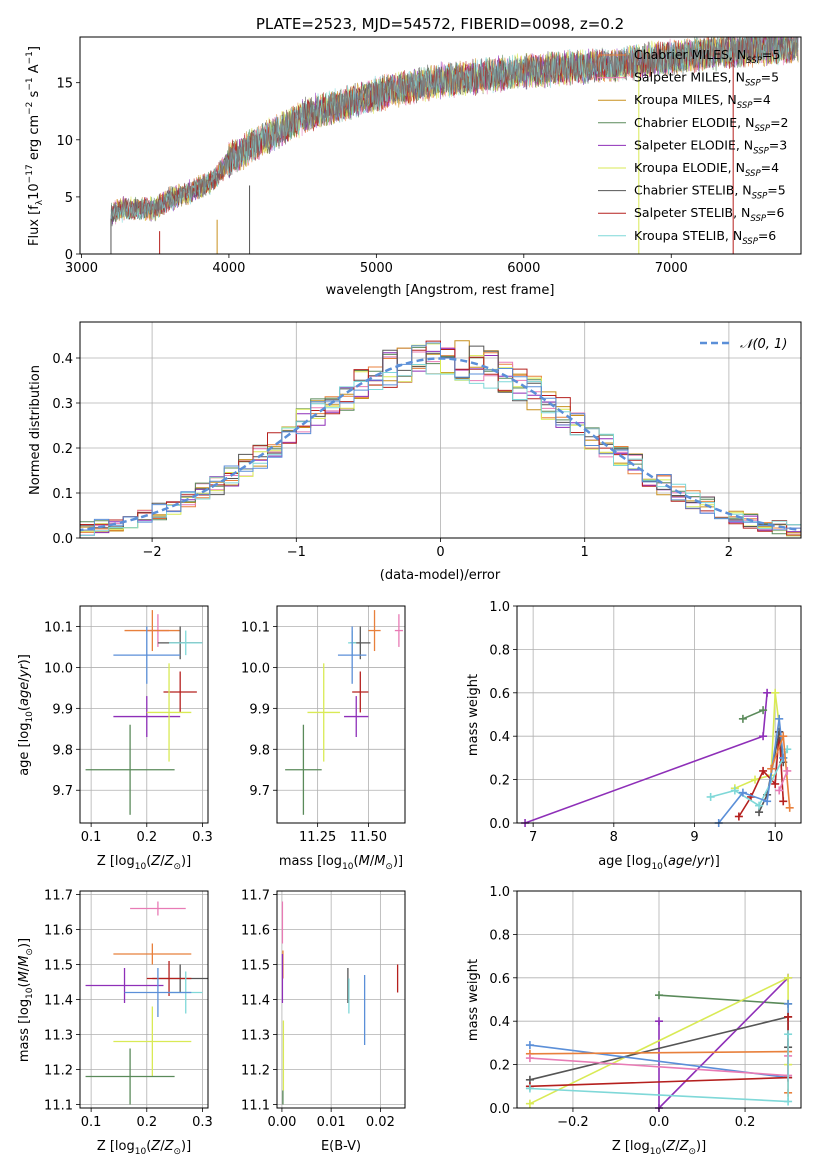 The width and height of the screenshot is (819, 1170). Describe the element at coordinates (499, 694) in the screenshot. I see `y-tick-label: 0.6` at that location.